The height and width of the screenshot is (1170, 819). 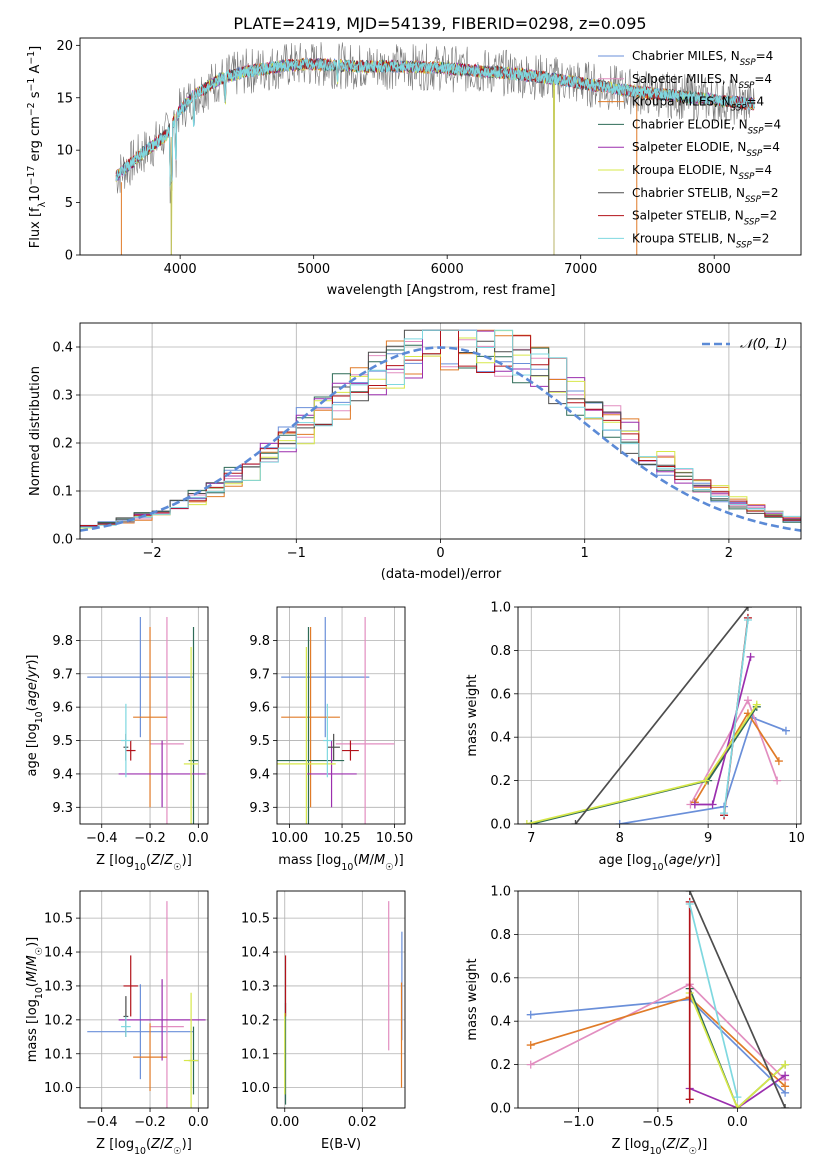 What do you see at coordinates (32, 942) in the screenshot?
I see `mass-vs-z-ylabel-part: )]` at bounding box center [32, 942].